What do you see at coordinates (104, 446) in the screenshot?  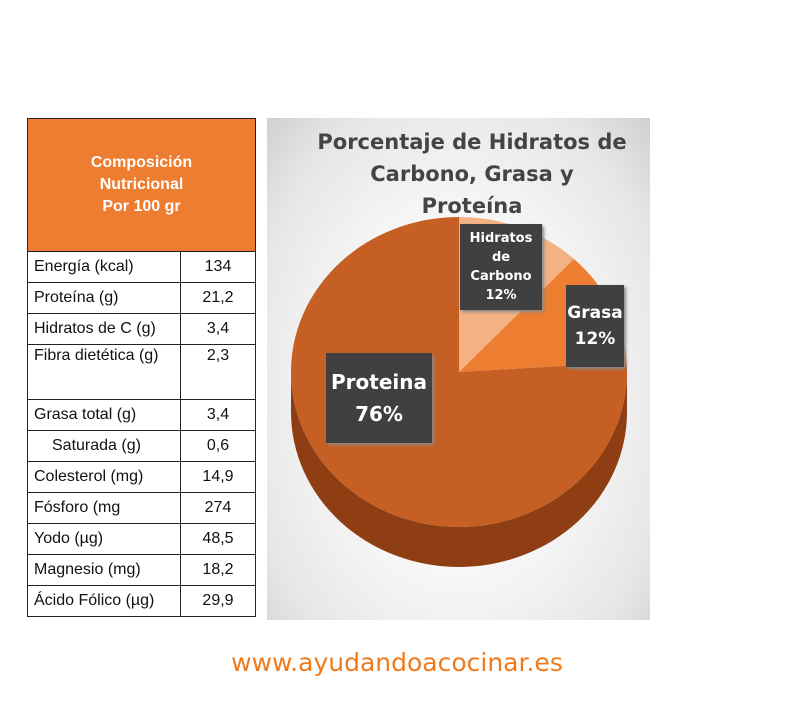 I see `row-label: Saturada (g)` at bounding box center [104, 446].